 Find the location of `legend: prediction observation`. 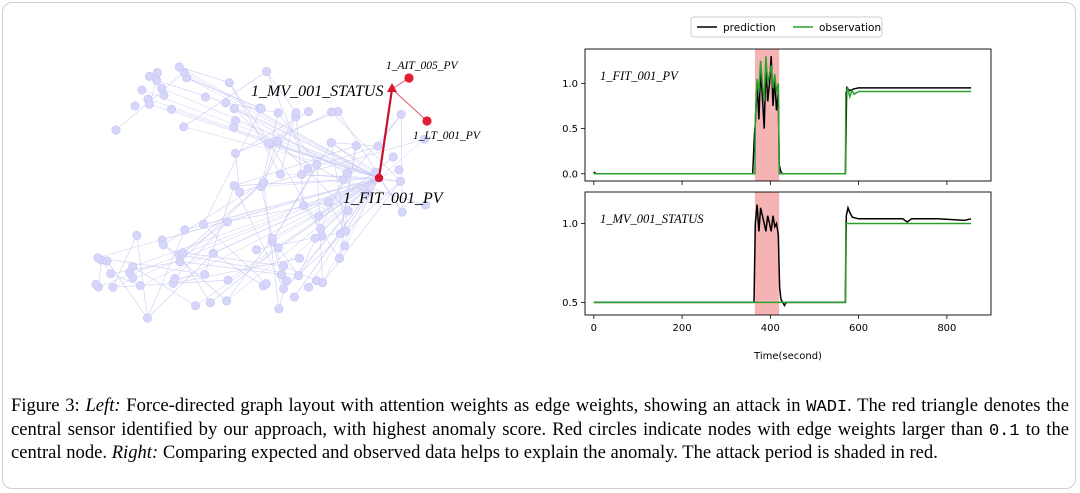

legend: prediction observation is located at coordinates (786, 27).